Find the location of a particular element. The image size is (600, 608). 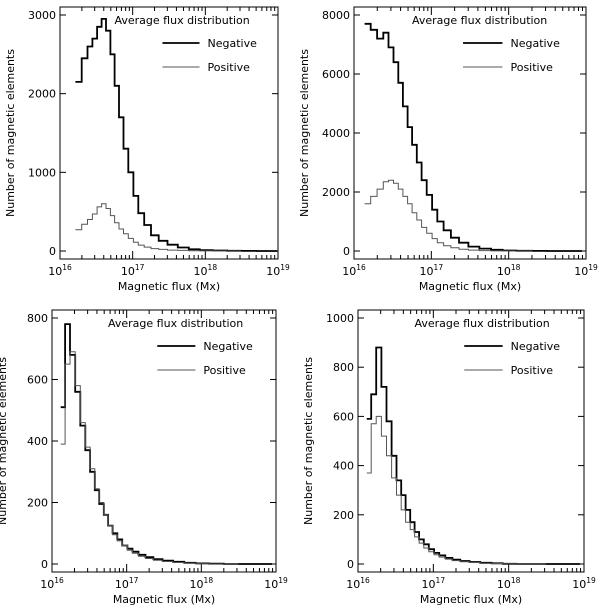

y-tick-label: 8000 is located at coordinates (336, 15).